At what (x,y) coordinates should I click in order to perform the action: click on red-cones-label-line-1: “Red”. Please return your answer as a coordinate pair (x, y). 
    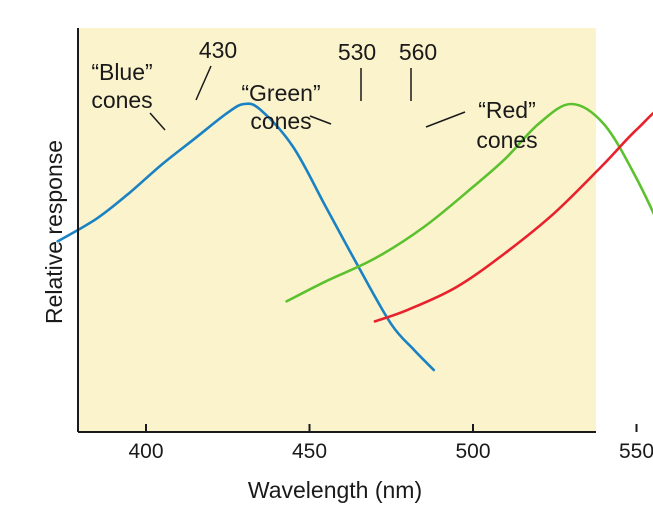
    Looking at the image, I should click on (507, 110).